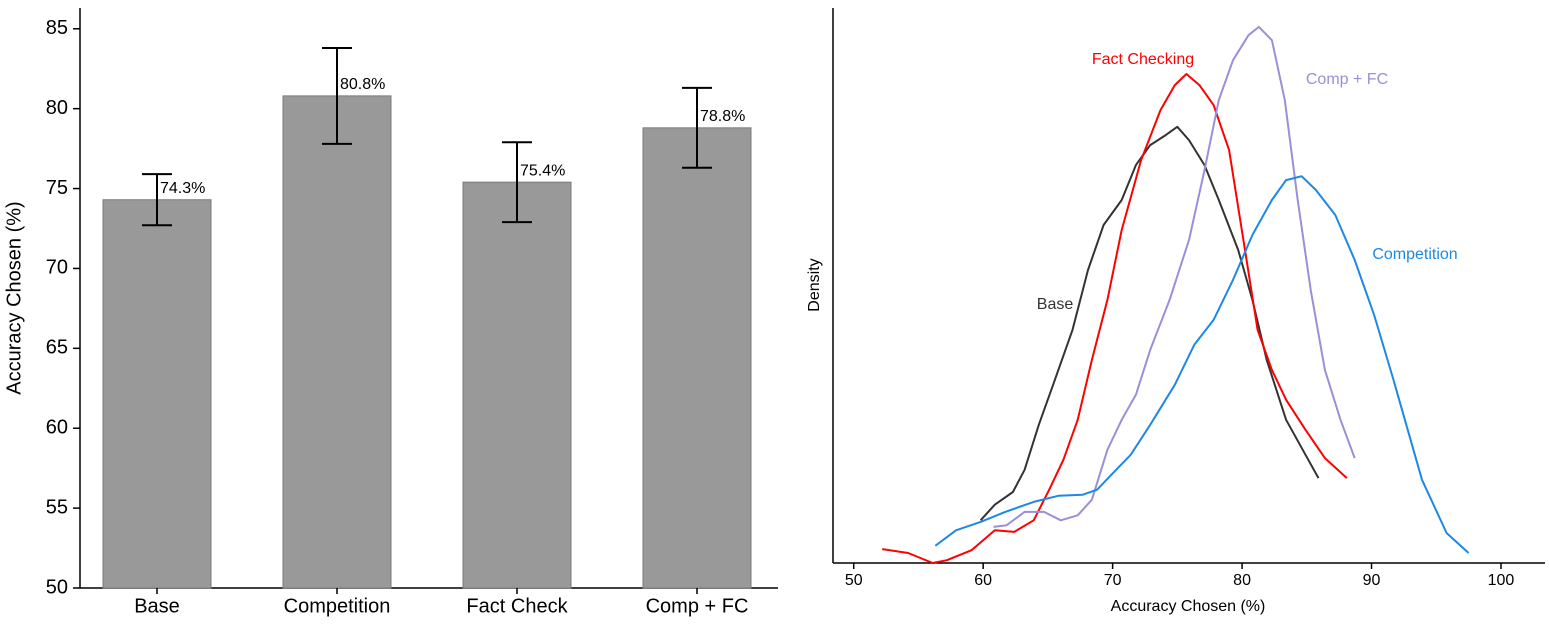 The image size is (1549, 626). Describe the element at coordinates (1149, 323) in the screenshot. I see `density-line` at that location.